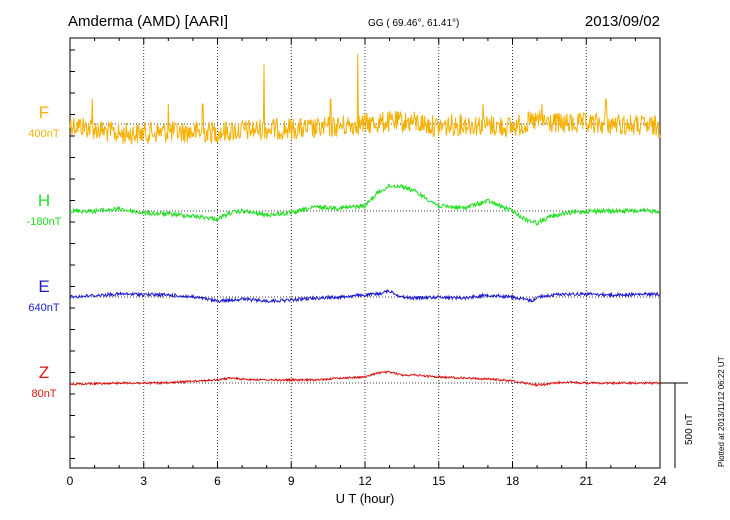 The image size is (730, 520). I want to click on x-tick-label: 9, so click(291, 481).